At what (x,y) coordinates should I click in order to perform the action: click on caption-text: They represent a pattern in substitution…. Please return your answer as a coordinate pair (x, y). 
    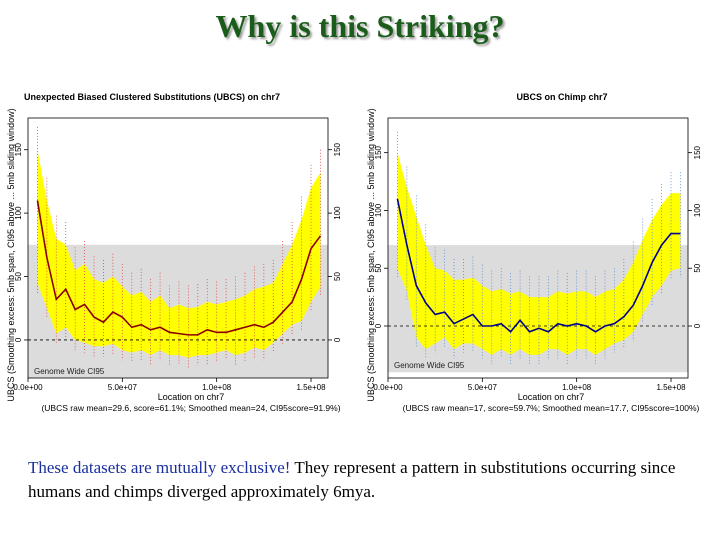
    Looking at the image, I should click on (352, 479).